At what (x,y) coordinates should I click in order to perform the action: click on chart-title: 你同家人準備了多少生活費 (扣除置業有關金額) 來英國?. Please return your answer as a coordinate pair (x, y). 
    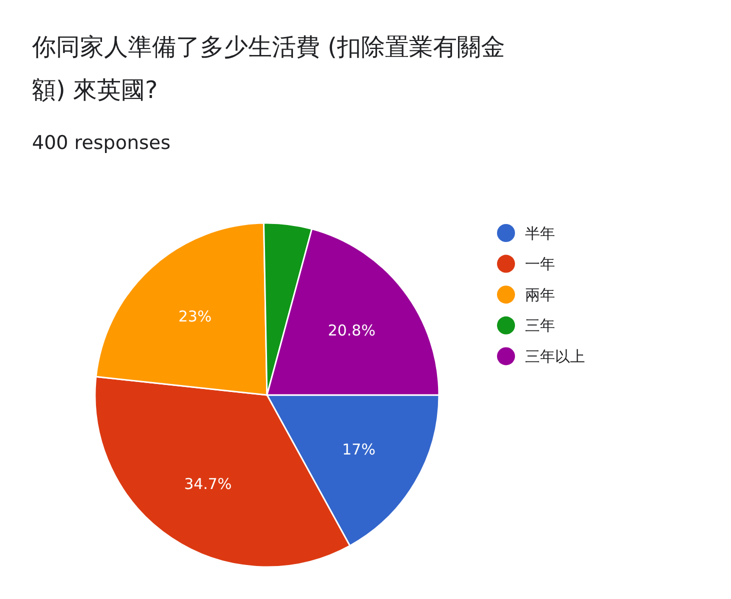
    Looking at the image, I should click on (268, 68).